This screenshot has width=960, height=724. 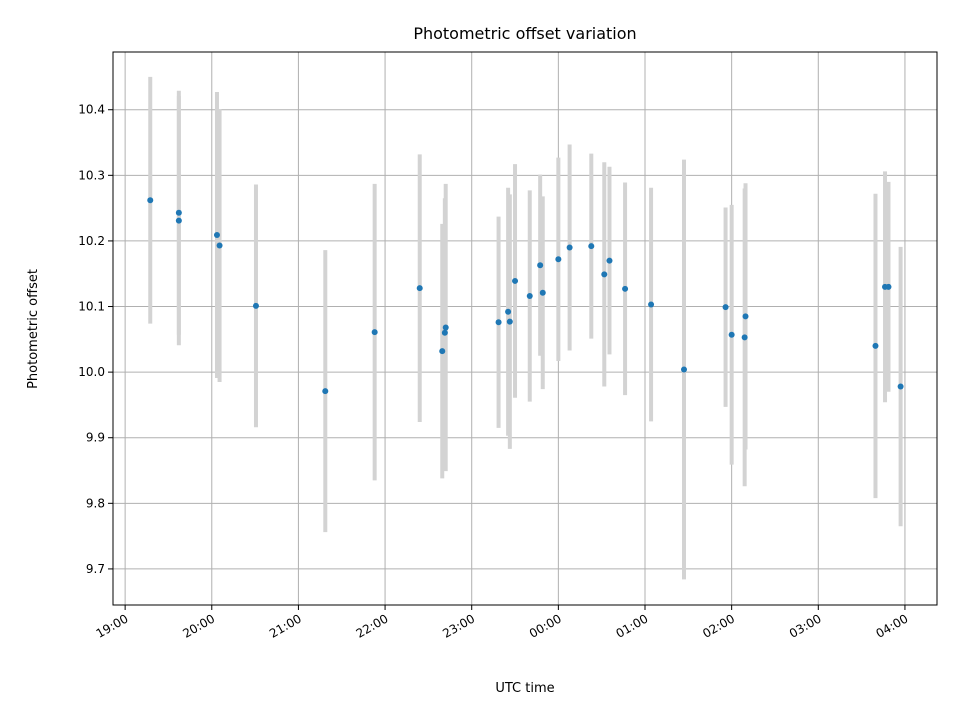 What do you see at coordinates (91, 241) in the screenshot?
I see `y-tick-label: 10.2` at bounding box center [91, 241].